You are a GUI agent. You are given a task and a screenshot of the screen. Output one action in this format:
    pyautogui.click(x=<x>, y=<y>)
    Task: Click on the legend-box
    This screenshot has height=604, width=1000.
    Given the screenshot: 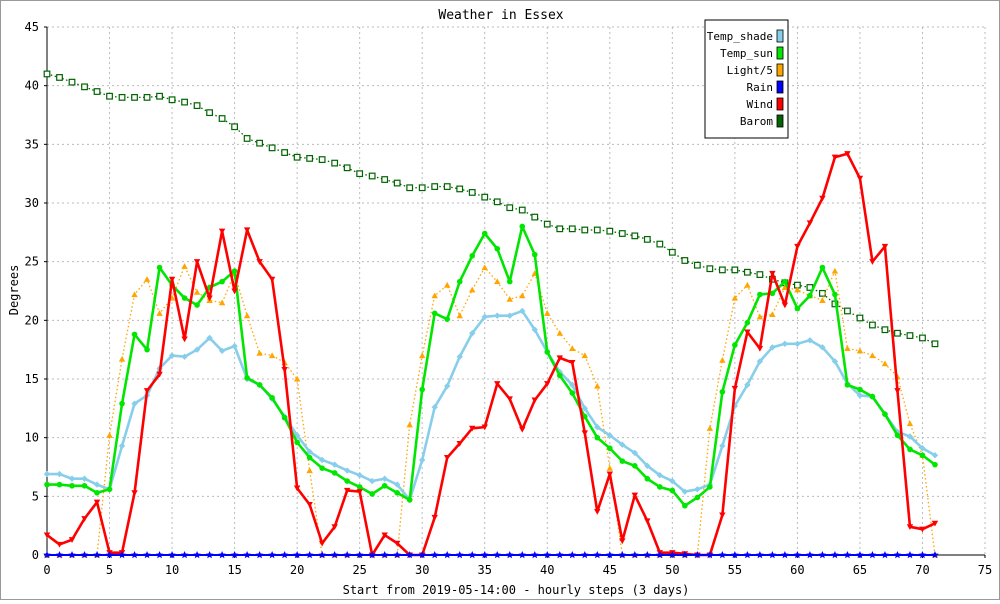 What is the action you would take?
    pyautogui.click(x=746, y=79)
    